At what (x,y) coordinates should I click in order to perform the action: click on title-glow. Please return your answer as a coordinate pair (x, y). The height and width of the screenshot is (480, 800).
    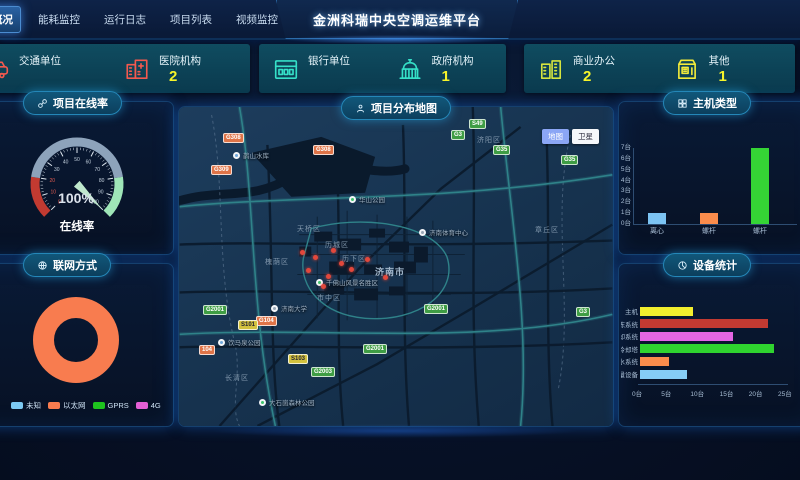
    Looking at the image, I should click on (396, 39).